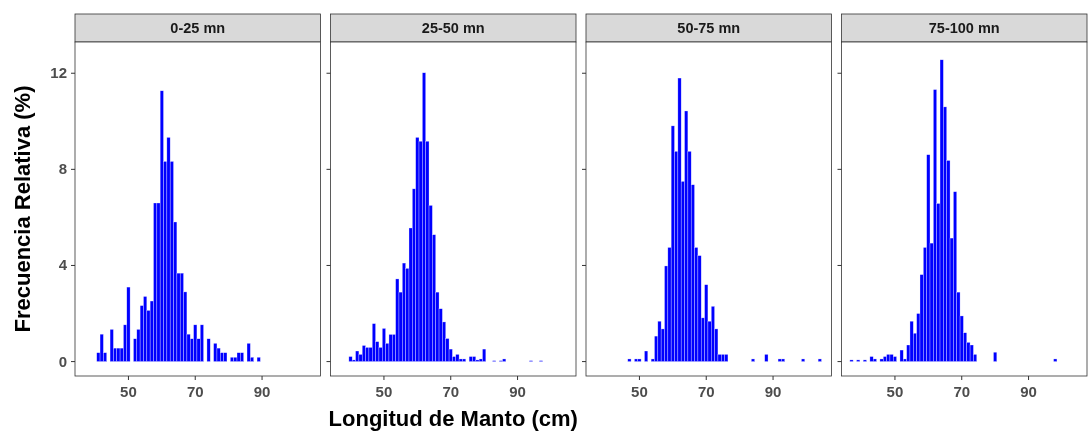  Describe the element at coordinates (709, 28) in the screenshot. I see `chart-title: 50-75 mn` at that location.